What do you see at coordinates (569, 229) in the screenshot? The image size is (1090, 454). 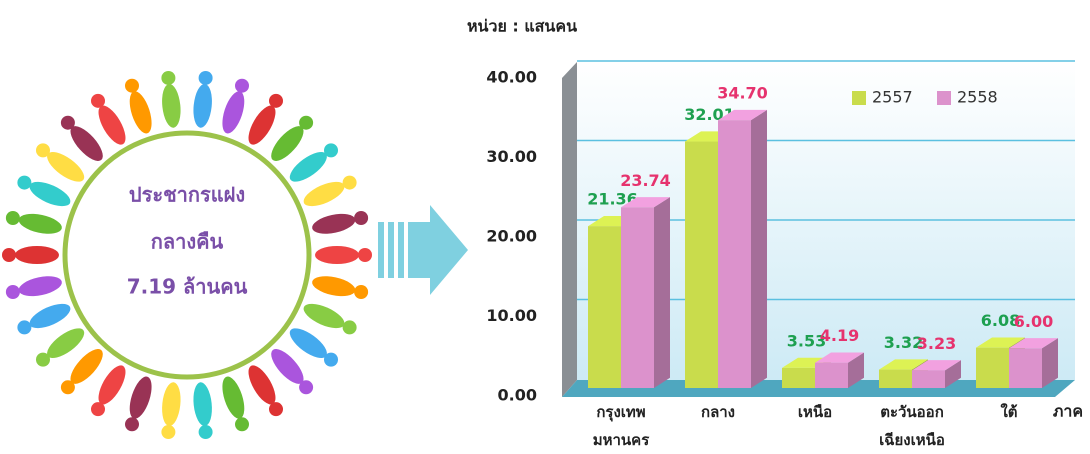 I see `side-wall` at bounding box center [569, 229].